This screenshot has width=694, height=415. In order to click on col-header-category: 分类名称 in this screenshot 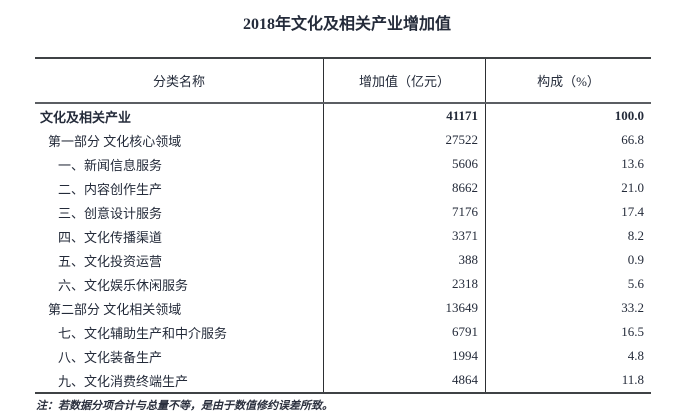, I will do `click(178, 81)`.